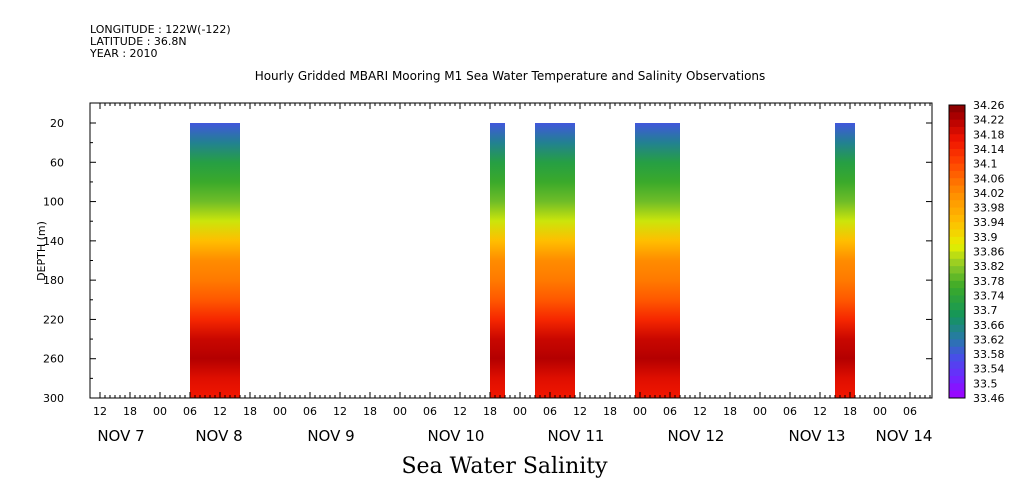 The width and height of the screenshot is (1009, 504). I want to click on x-date-label: NOV 13, so click(817, 436).